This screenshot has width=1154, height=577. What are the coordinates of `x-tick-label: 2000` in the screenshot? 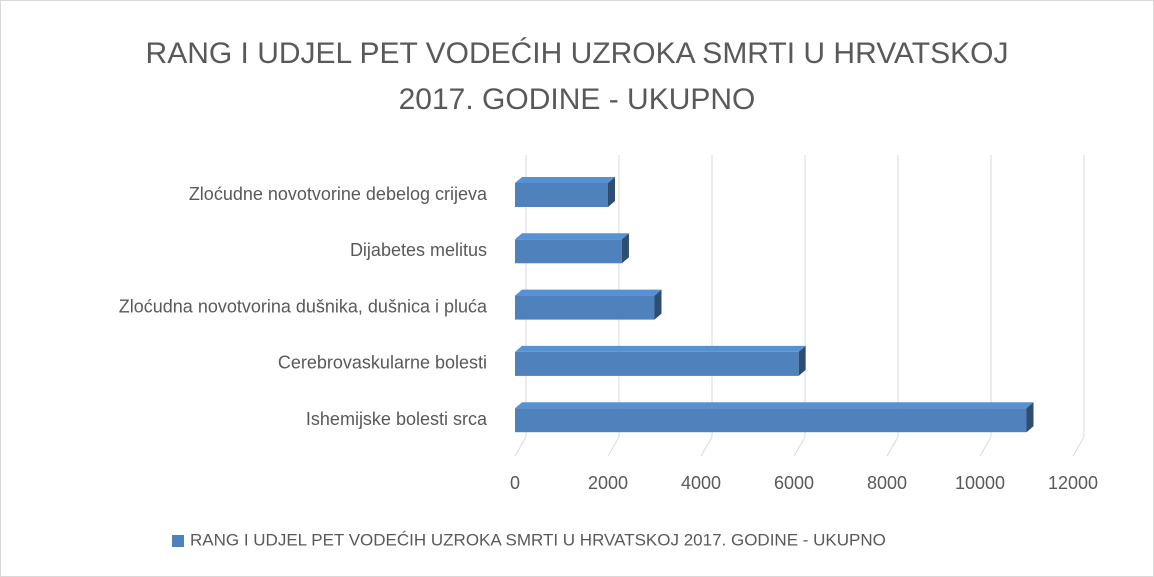 It's located at (608, 483).